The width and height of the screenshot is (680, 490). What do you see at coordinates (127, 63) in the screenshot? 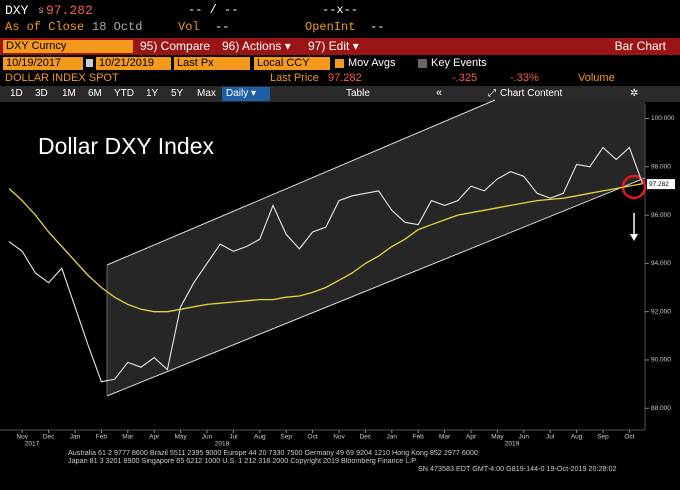
I see `end-date: 10/21/2019` at bounding box center [127, 63].